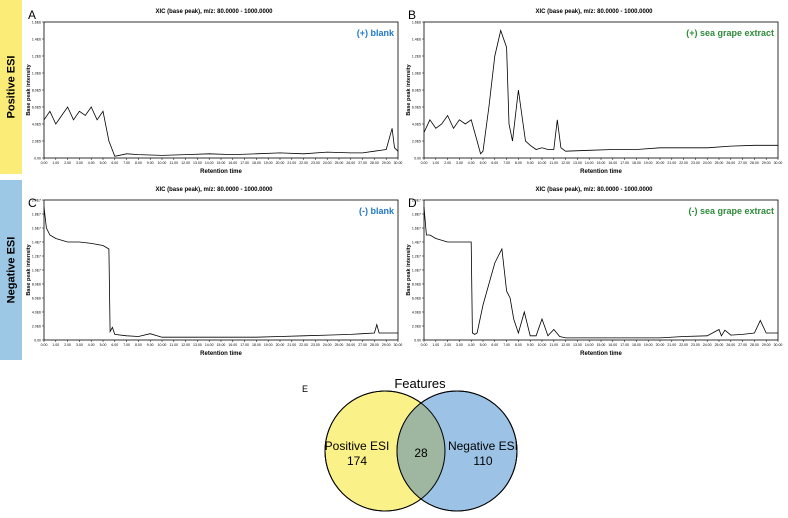  I want to click on negative-esi-band: Negative ESI, so click(11, 270).